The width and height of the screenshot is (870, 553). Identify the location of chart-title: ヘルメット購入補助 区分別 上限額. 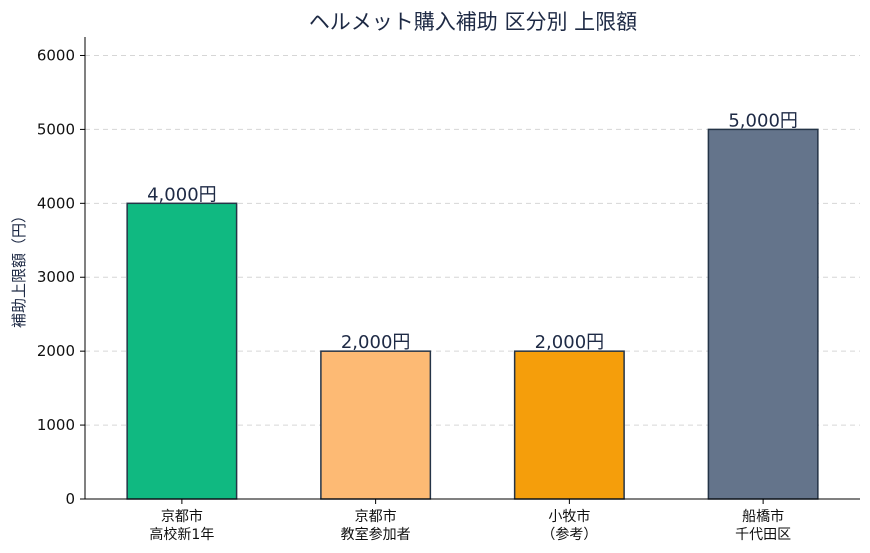
(473, 22).